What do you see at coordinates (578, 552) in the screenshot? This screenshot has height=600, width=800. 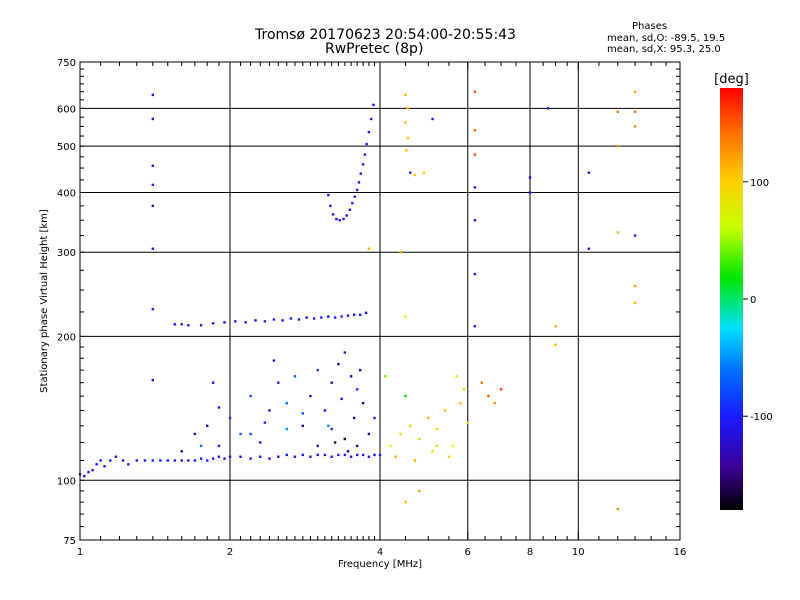 I see `x-tick-label: 10` at bounding box center [578, 552].